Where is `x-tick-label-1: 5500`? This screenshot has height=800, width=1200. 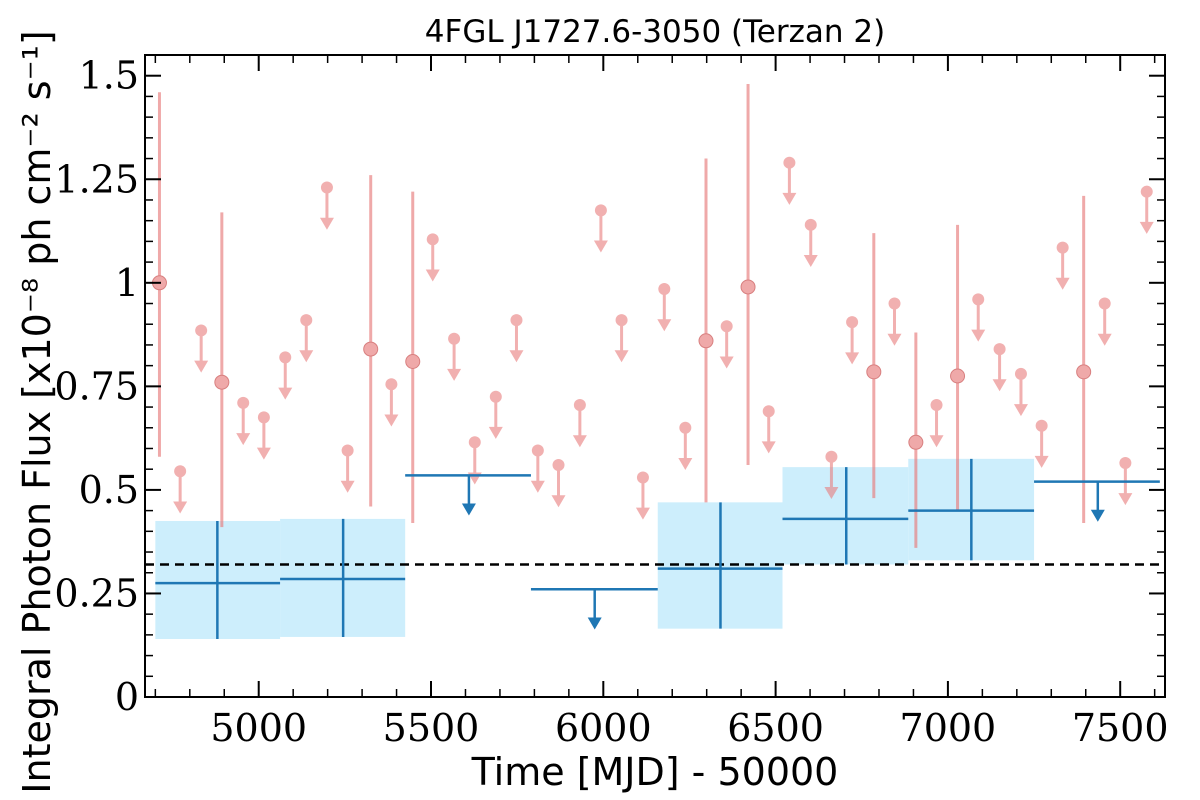 x-tick-label-1: 5500 is located at coordinates (431, 728).